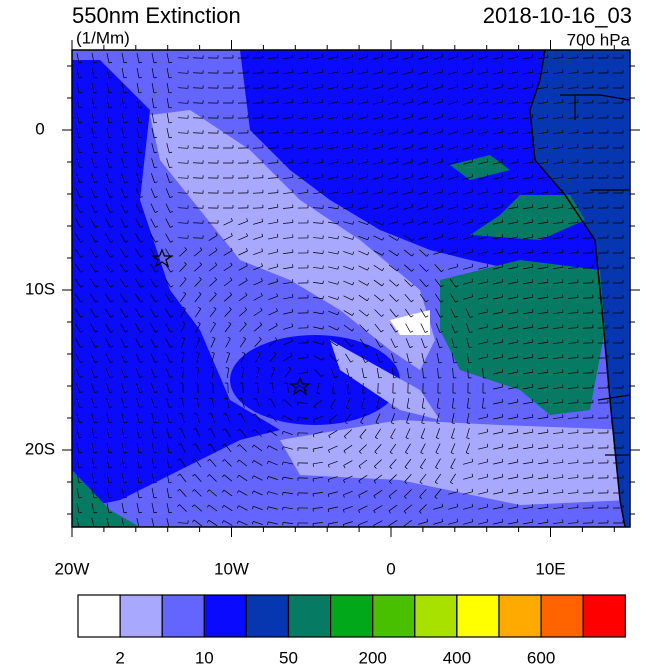  What do you see at coordinates (119, 657) in the screenshot?
I see `colorbar-label: 2` at bounding box center [119, 657].